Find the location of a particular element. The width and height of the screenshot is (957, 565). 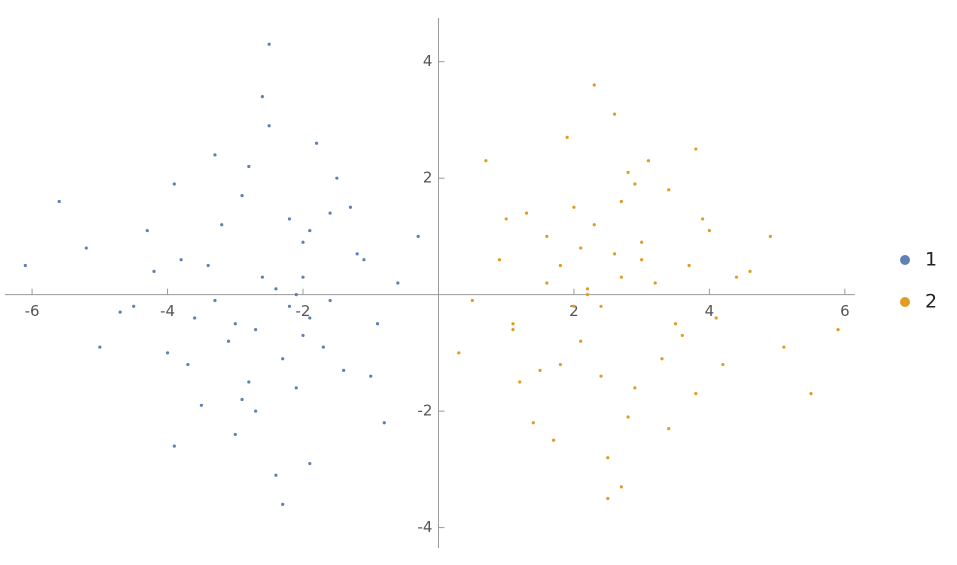

x-tick-label: -2 is located at coordinates (303, 311).